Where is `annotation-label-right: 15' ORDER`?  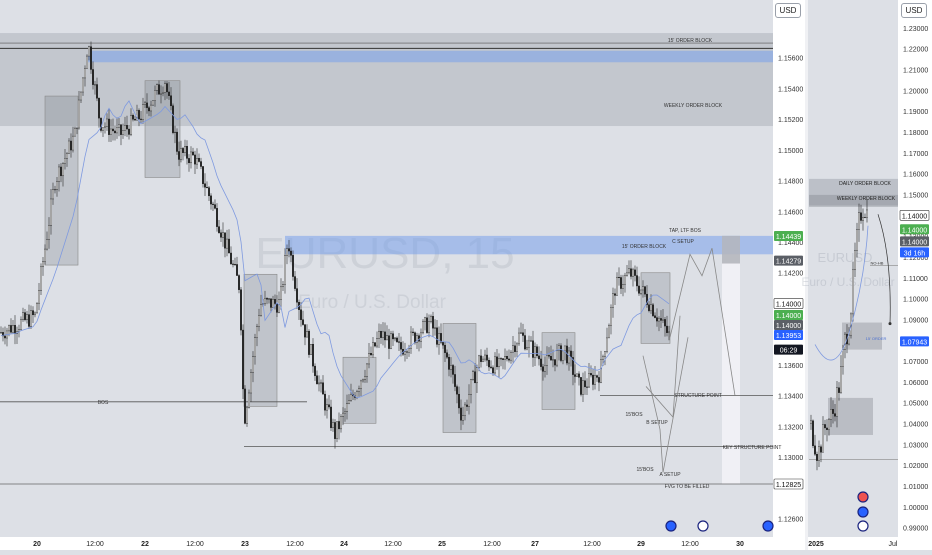
annotation-label-right: 15' ORDER is located at coordinates (876, 338).